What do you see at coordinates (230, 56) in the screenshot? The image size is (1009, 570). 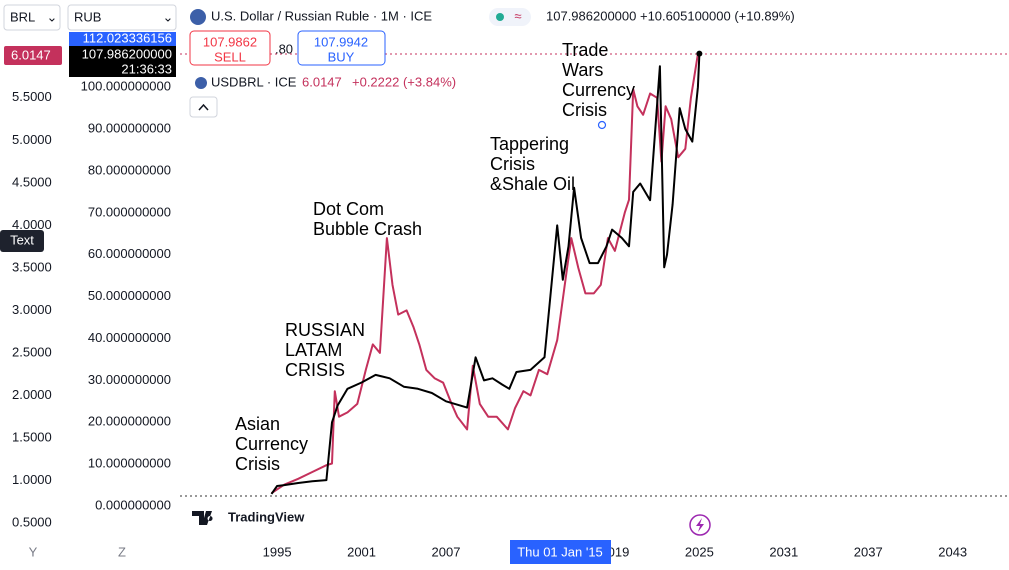 I see `sell-label: SELL` at bounding box center [230, 56].